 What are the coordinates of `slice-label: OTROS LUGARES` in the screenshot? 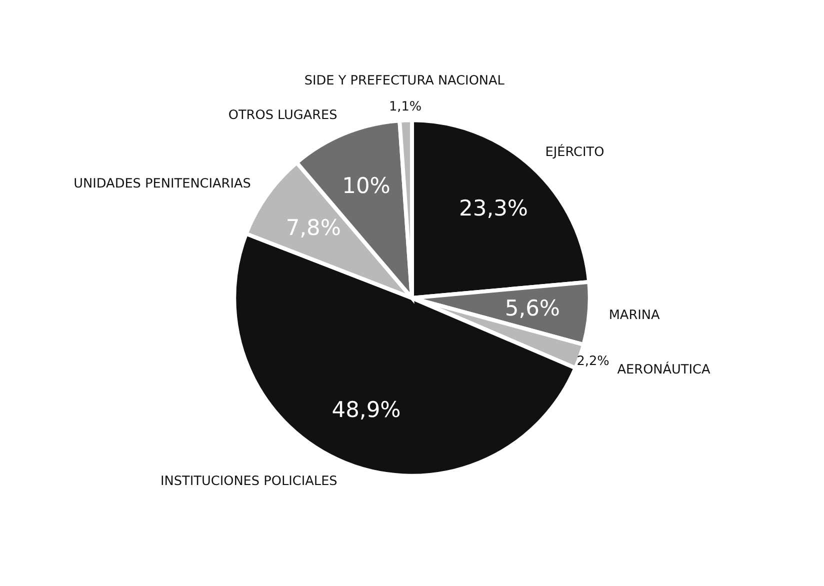 It's located at (283, 116).